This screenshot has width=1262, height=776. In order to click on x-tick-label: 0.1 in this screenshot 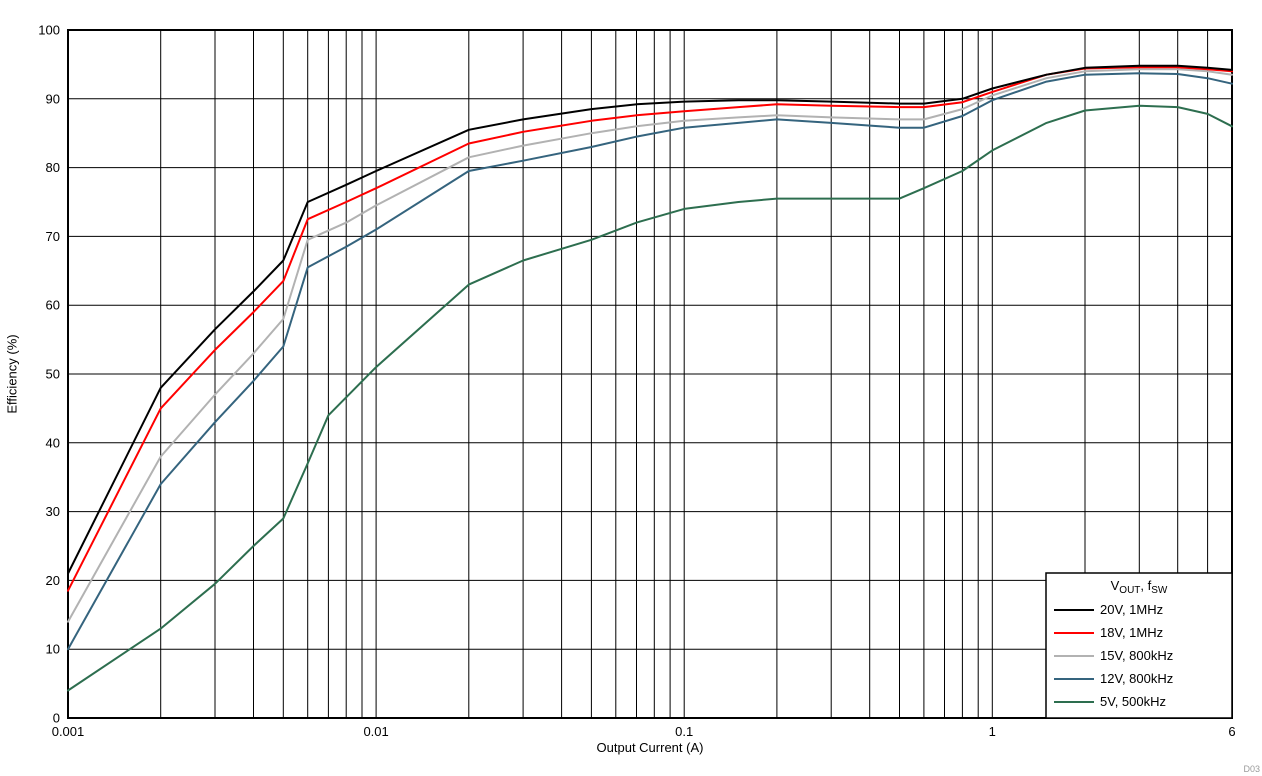, I will do `click(684, 731)`.